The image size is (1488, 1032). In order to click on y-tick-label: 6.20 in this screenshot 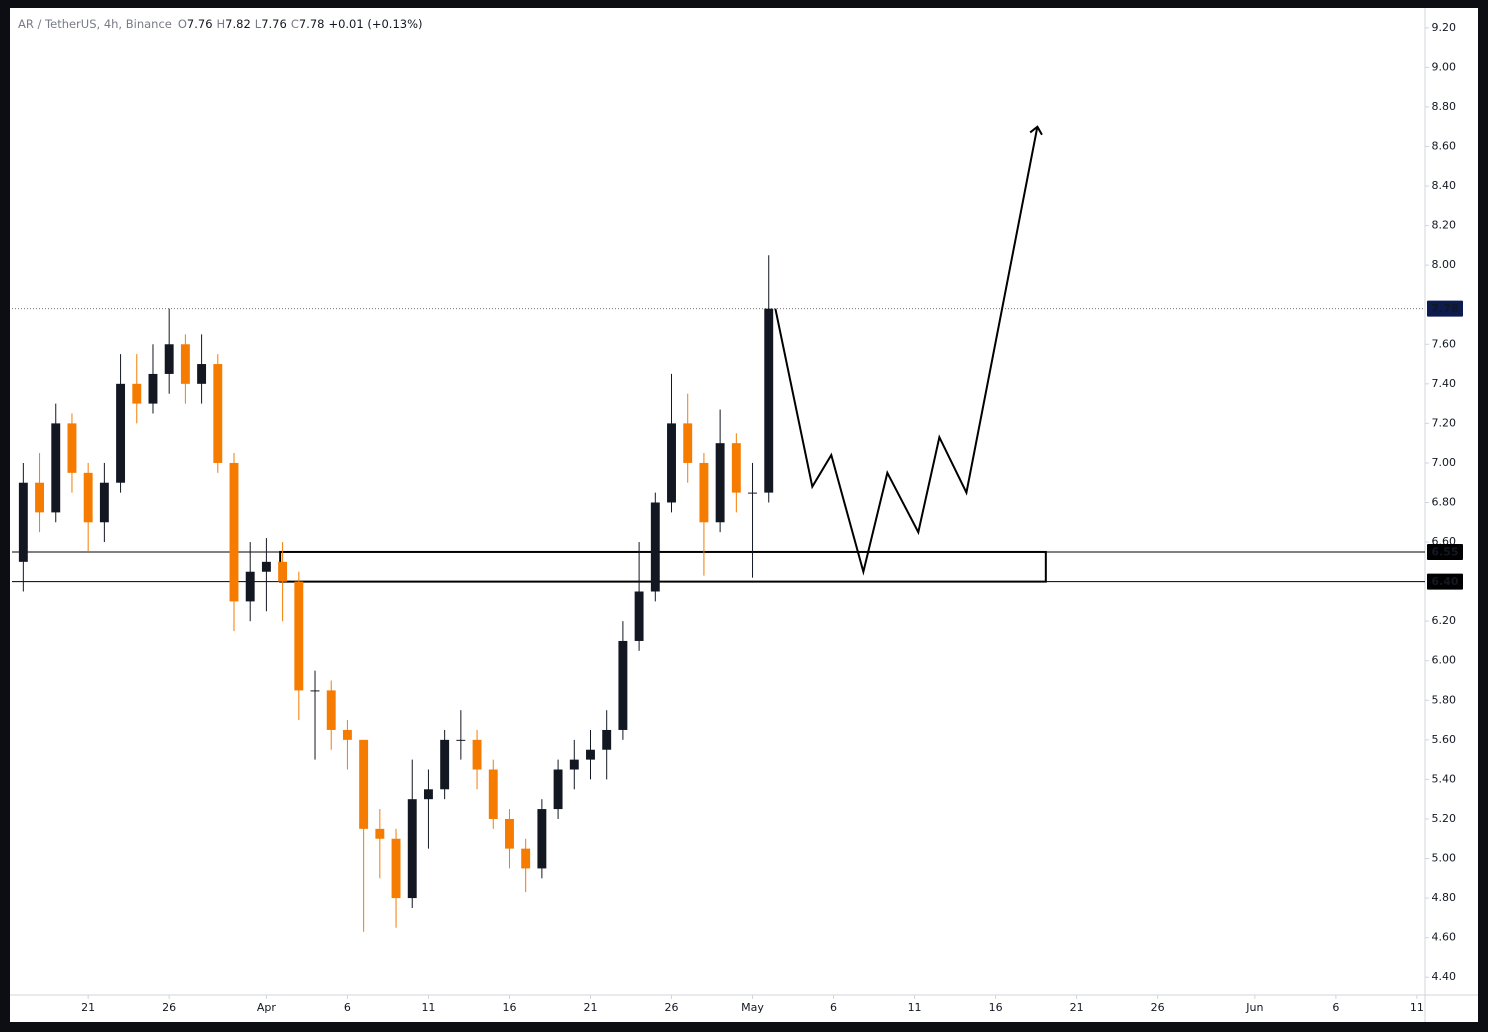, I will do `click(1444, 620)`.